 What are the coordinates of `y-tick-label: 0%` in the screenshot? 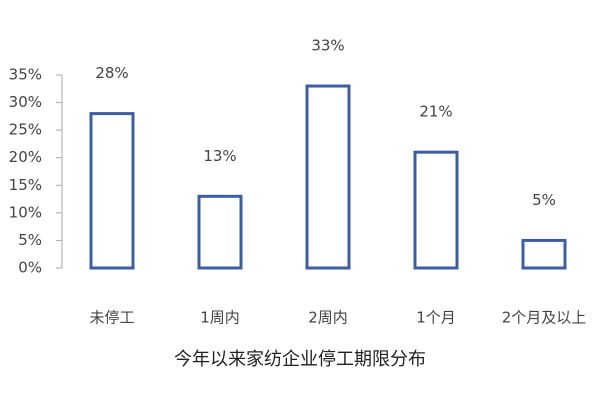 It's located at (30, 268).